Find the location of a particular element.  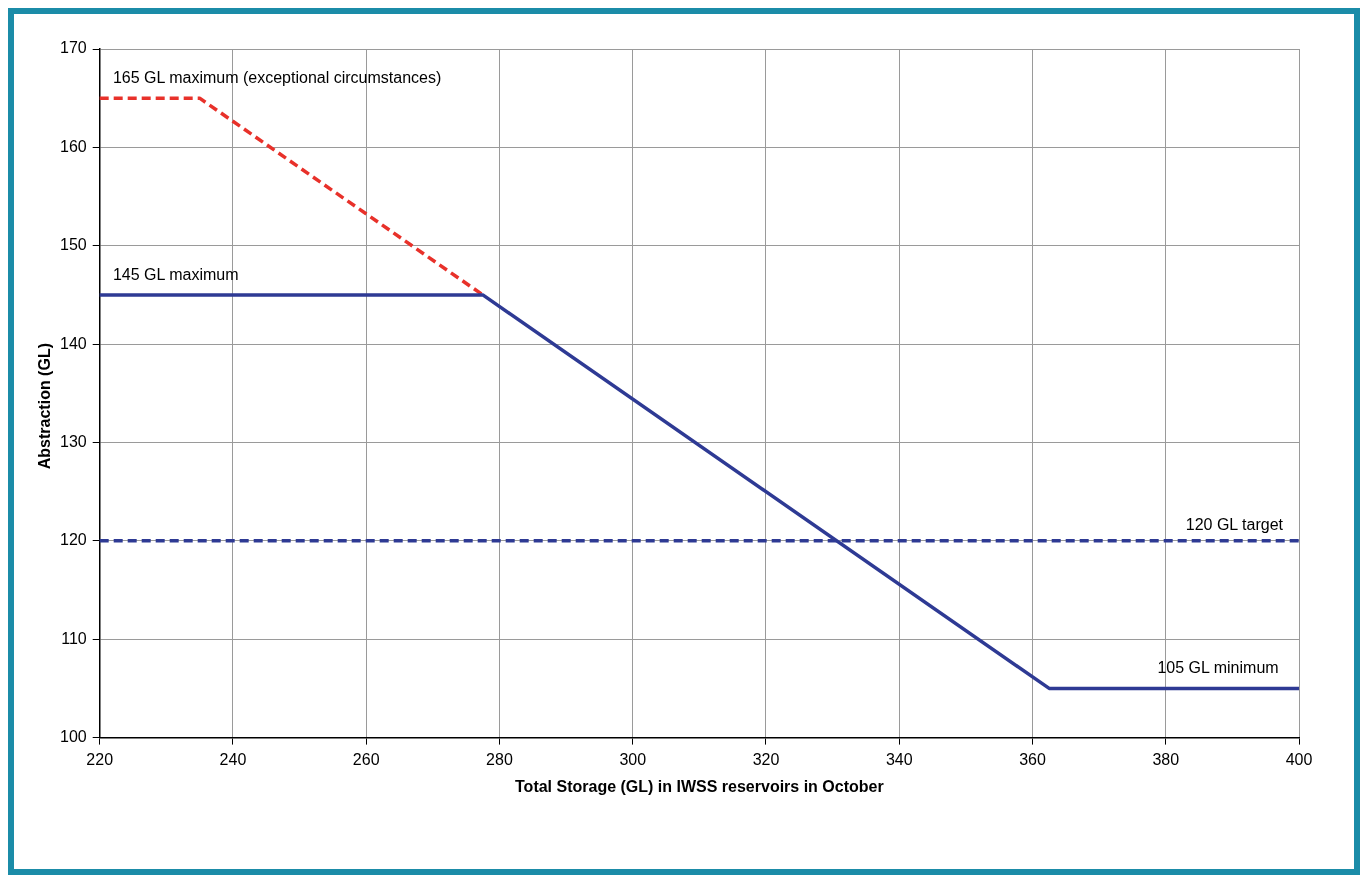

y-tick-label: 140 is located at coordinates (73, 343).